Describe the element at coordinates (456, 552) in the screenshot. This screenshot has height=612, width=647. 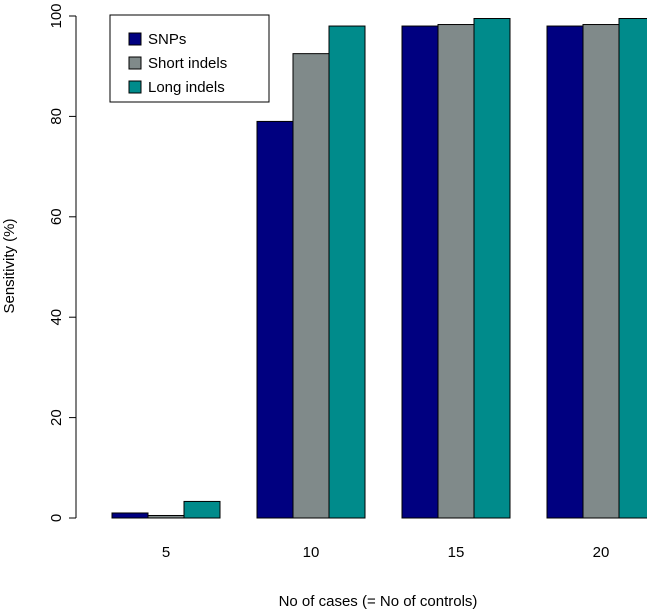
I see `x-tick-label: 15` at that location.